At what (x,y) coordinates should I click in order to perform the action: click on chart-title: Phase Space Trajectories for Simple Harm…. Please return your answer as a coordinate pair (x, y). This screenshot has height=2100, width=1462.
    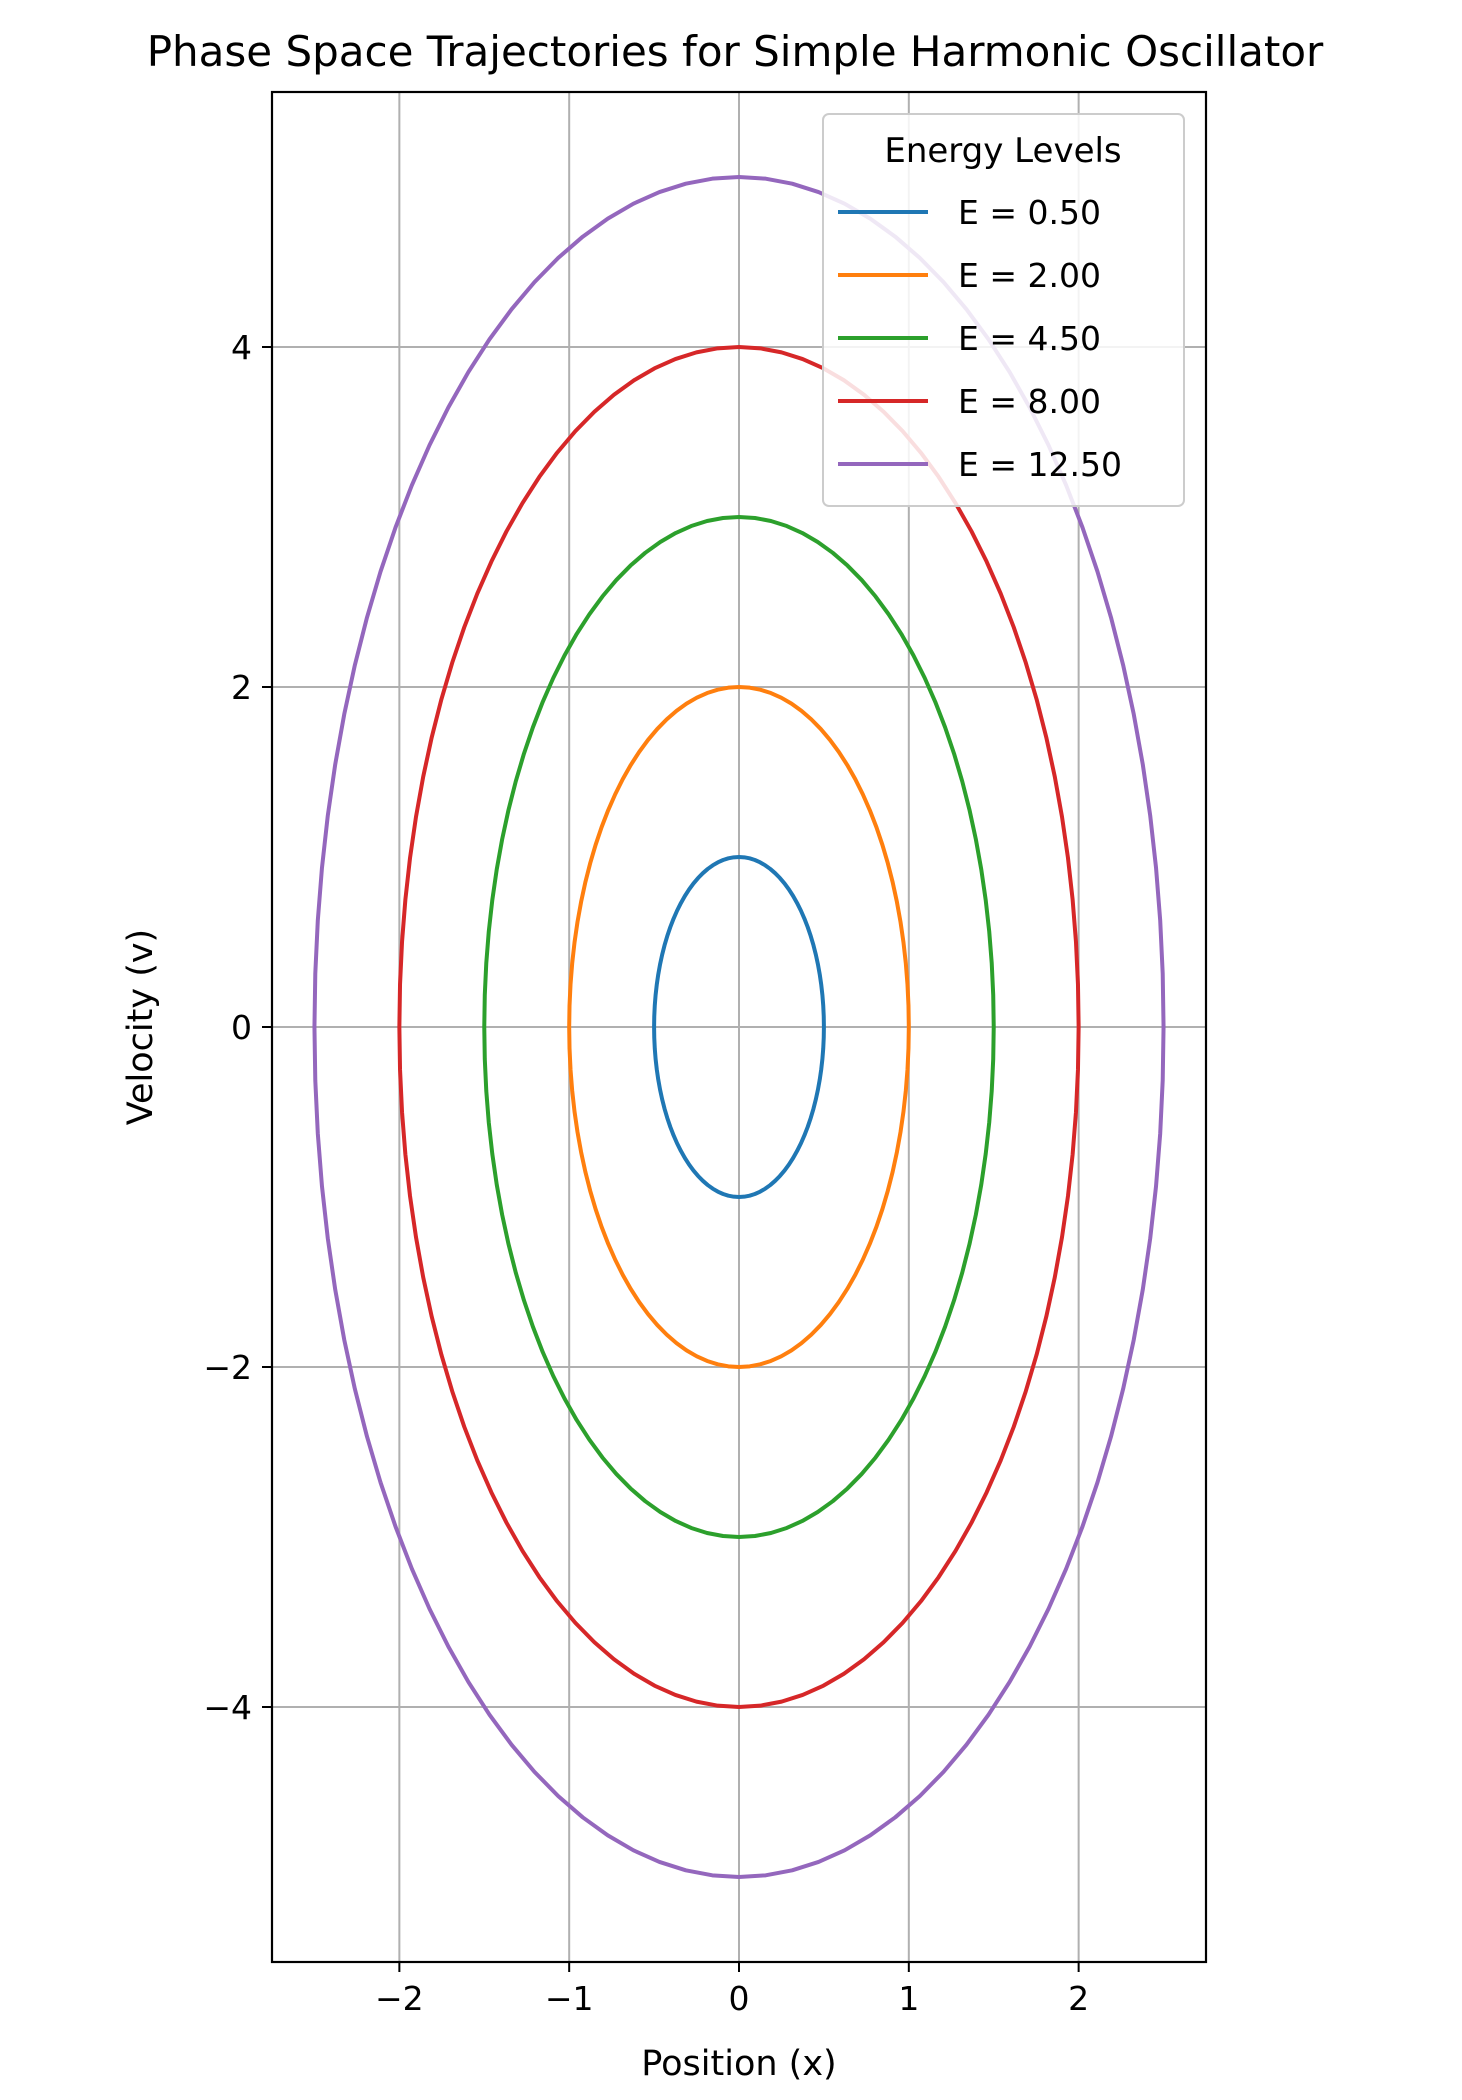
    Looking at the image, I should click on (735, 51).